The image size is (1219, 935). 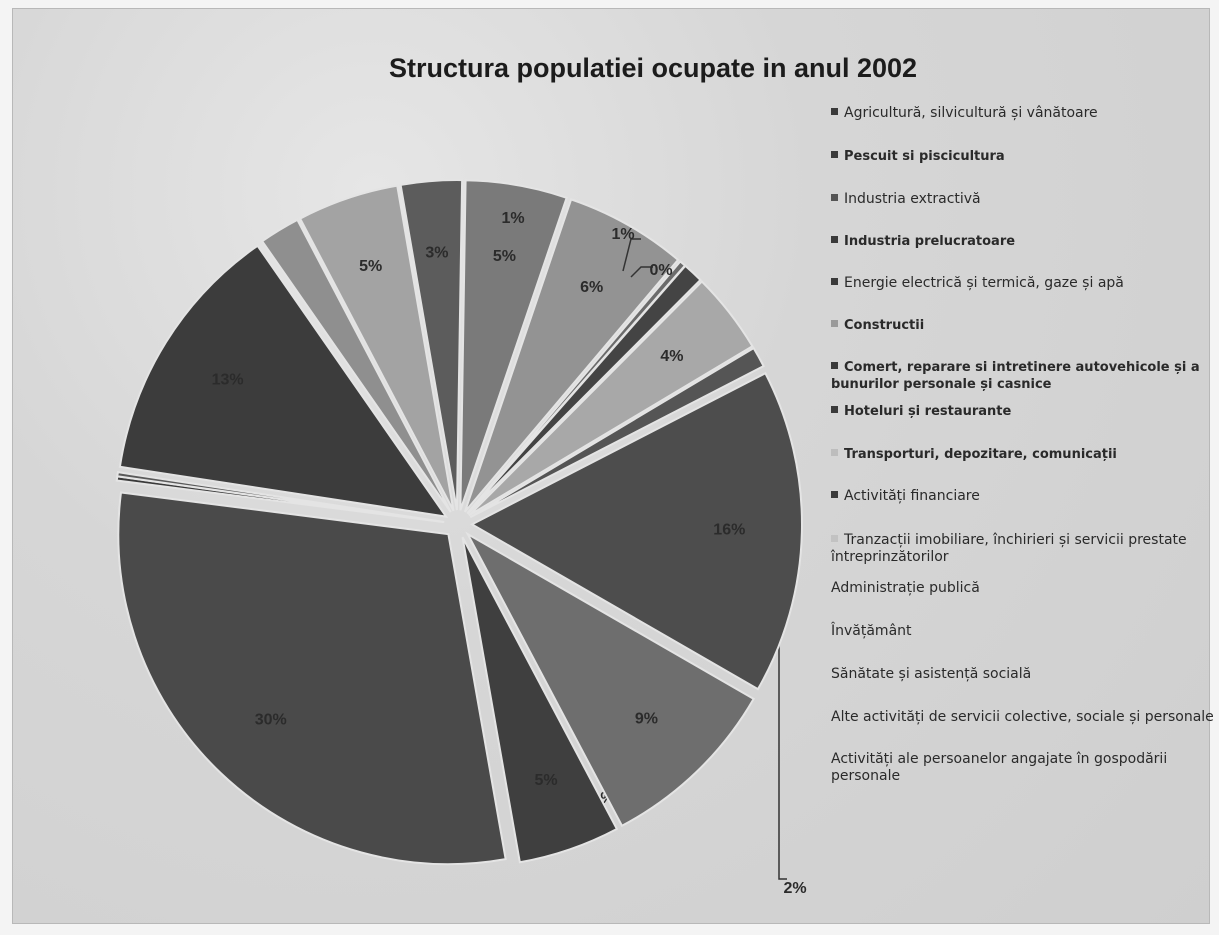 What do you see at coordinates (1025, 325) in the screenshot?
I see `legend-item: Constructii` at bounding box center [1025, 325].